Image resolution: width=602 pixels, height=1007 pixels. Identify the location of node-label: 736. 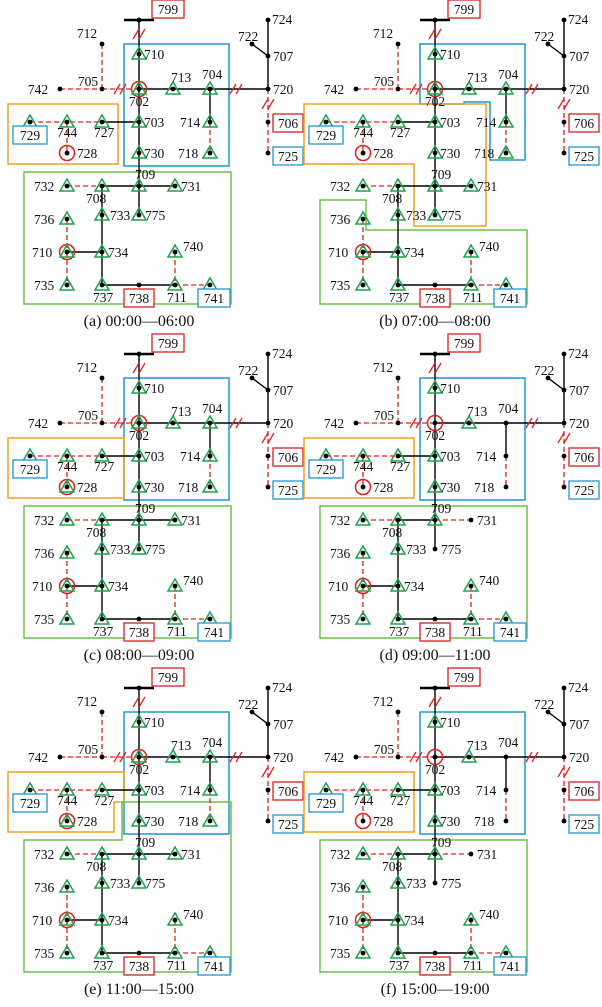
(44, 219).